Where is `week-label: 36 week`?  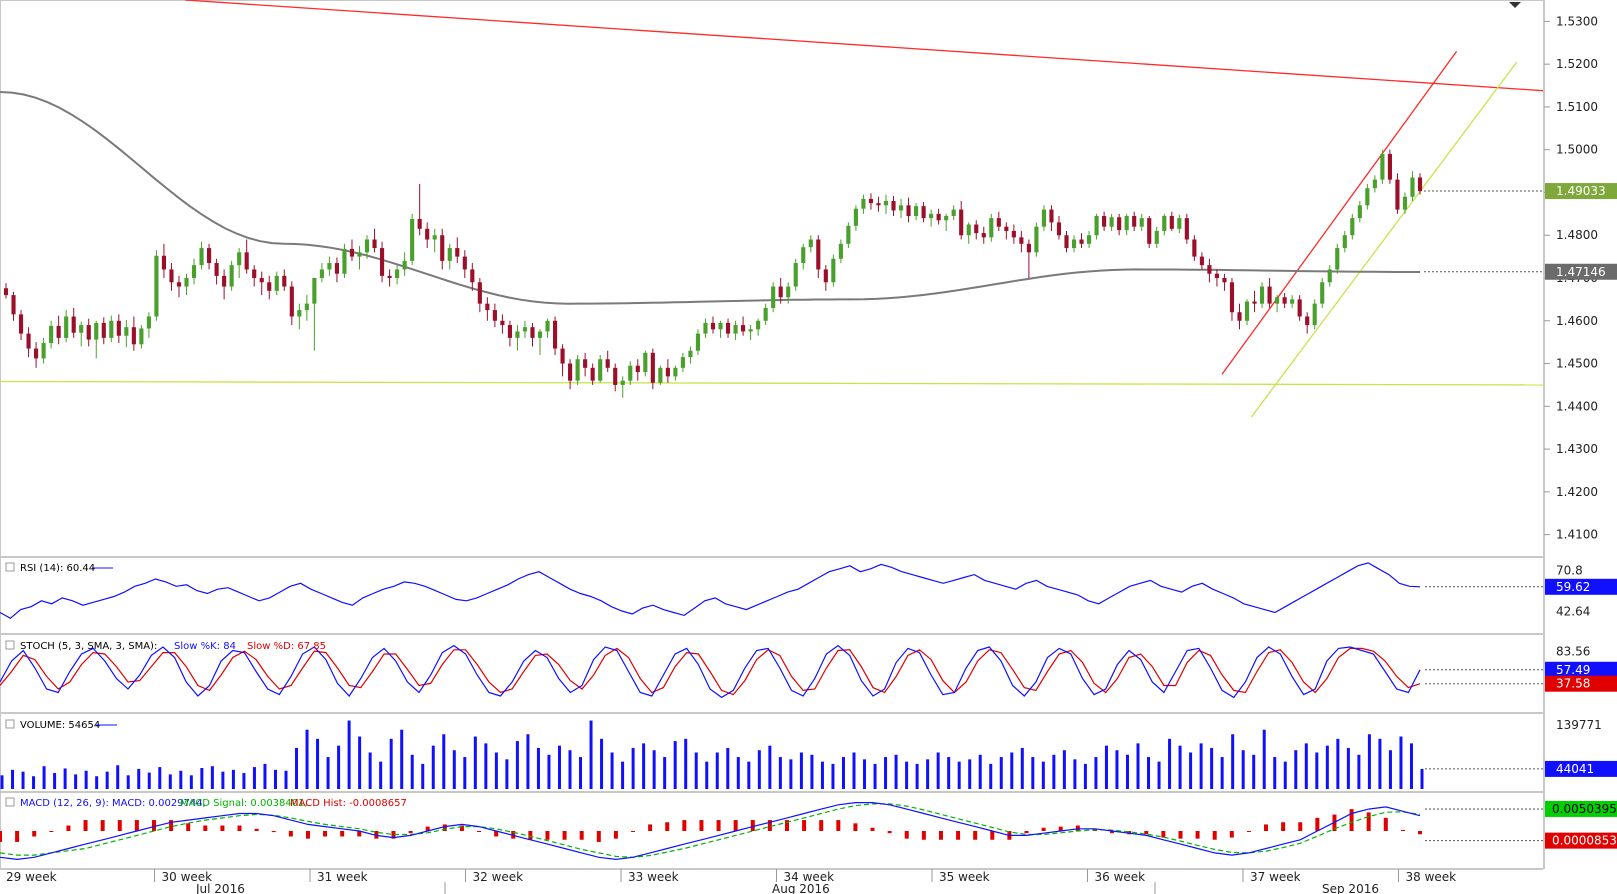
week-label: 36 week is located at coordinates (1120, 877).